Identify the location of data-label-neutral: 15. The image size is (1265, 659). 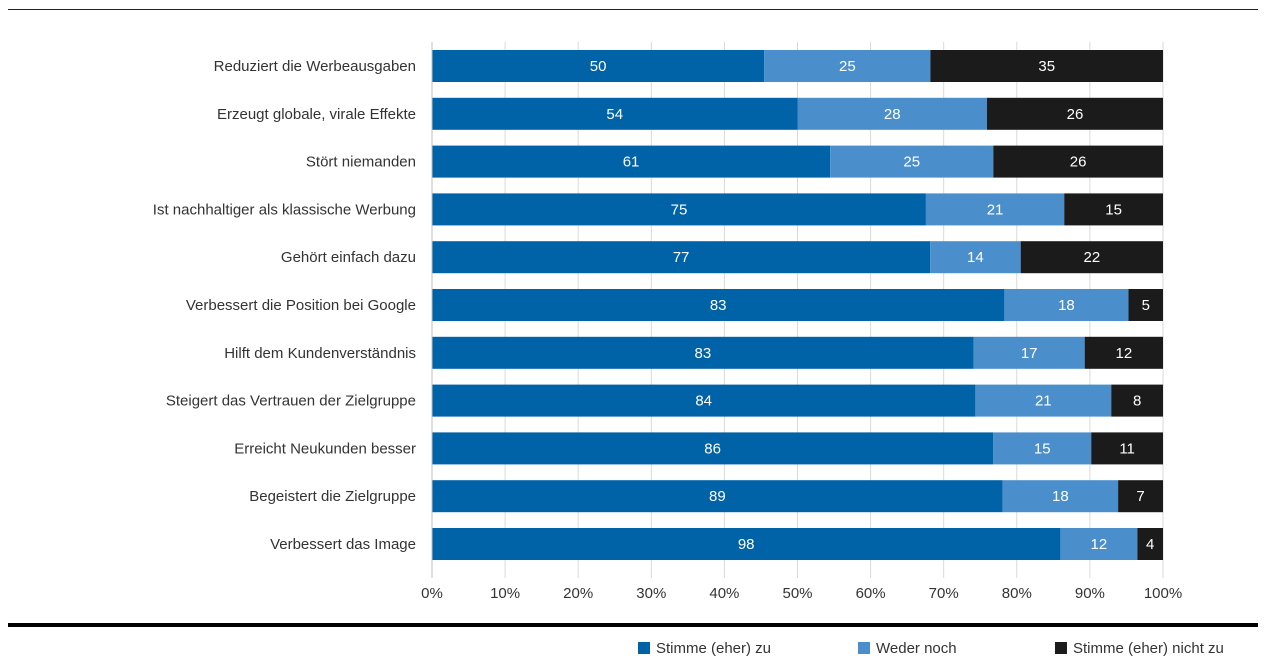
(1042, 448).